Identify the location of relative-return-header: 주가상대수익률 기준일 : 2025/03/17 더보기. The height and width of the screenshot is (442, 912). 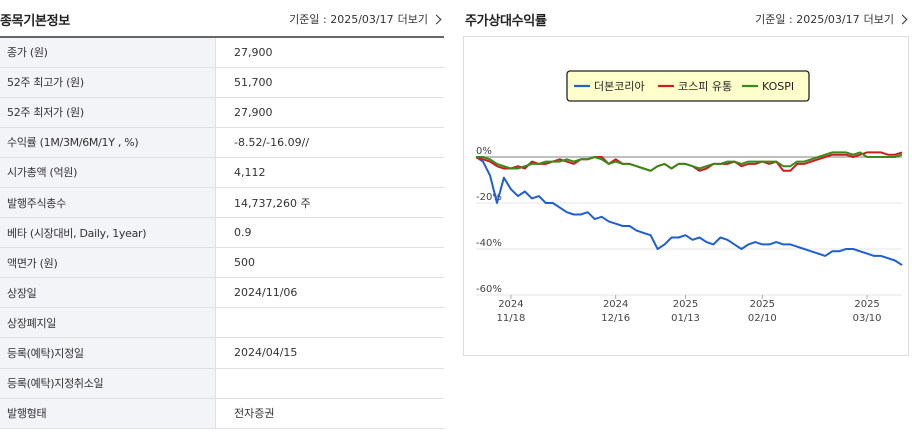
(687, 18).